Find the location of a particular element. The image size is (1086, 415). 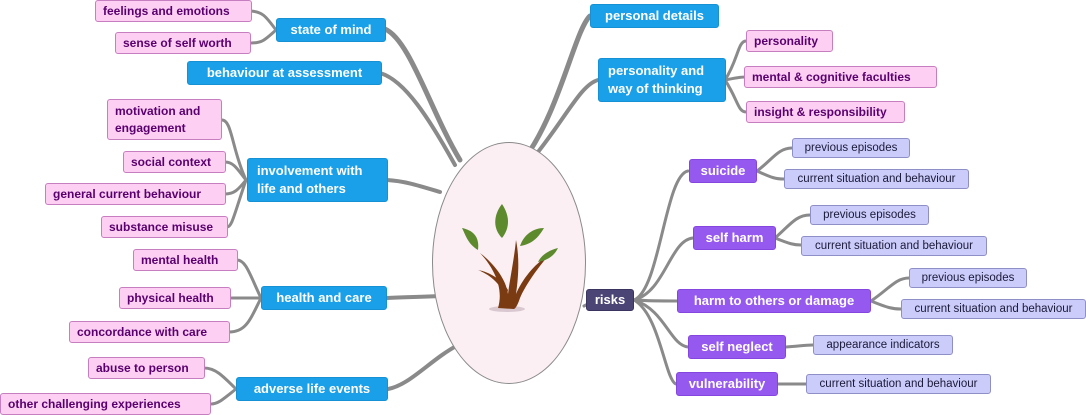

item-personality: personality is located at coordinates (789, 41).